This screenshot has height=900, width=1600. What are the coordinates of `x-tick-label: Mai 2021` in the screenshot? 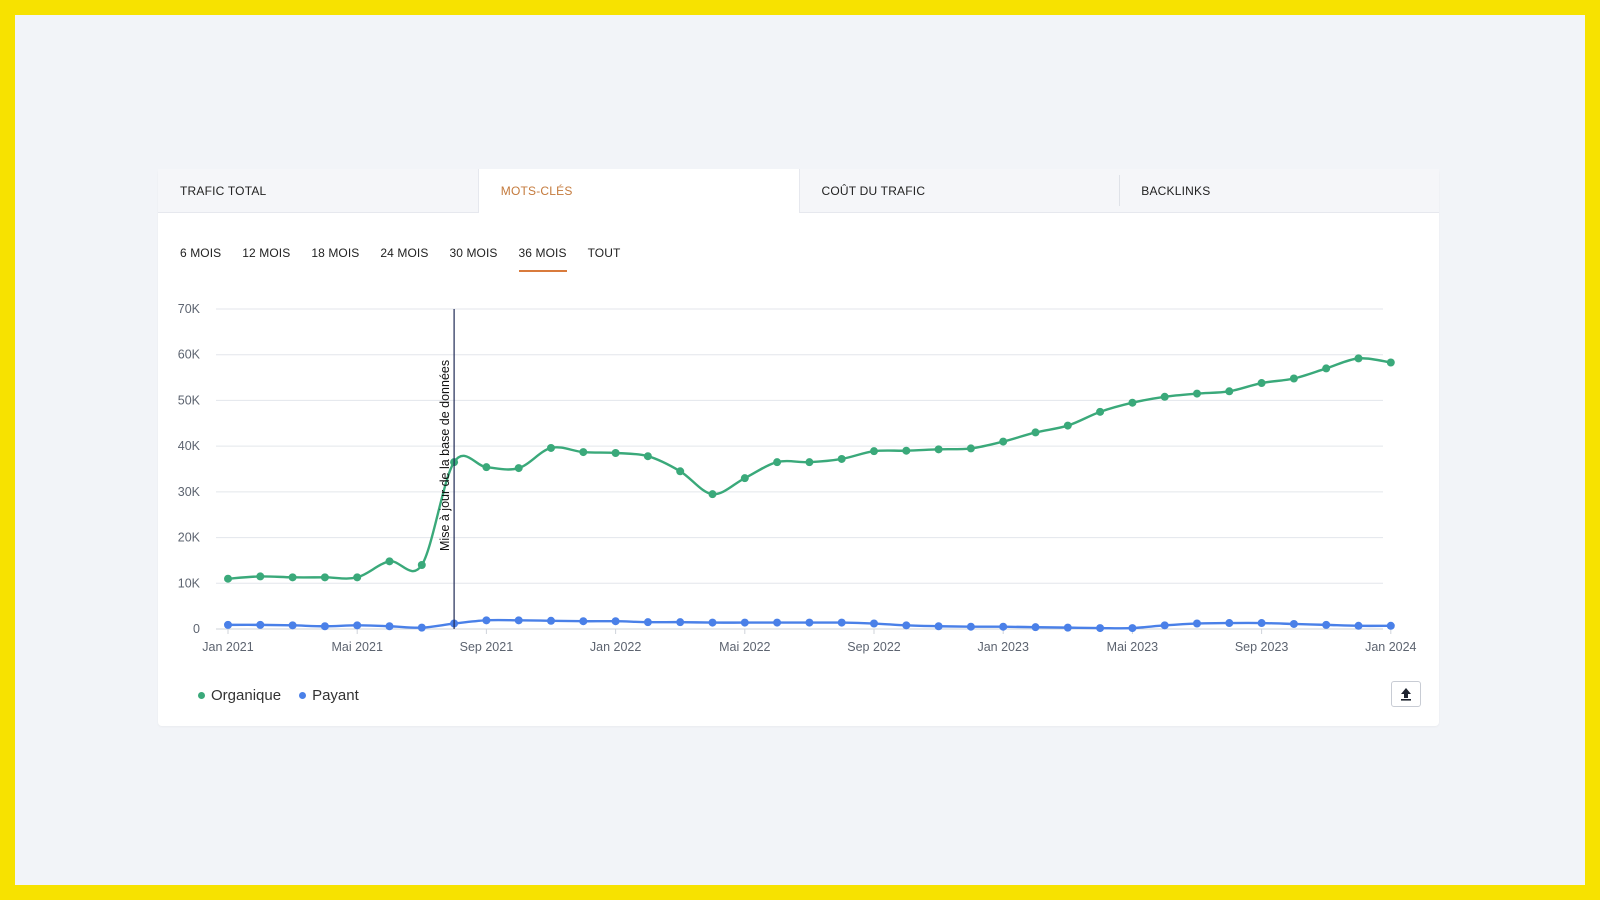 It's located at (356, 647).